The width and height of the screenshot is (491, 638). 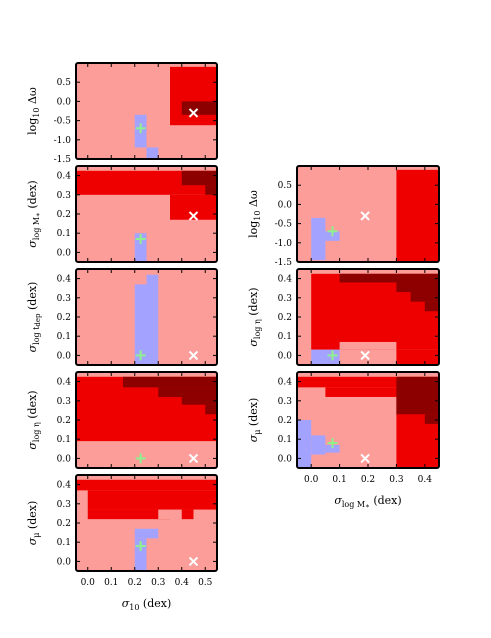 What do you see at coordinates (33, 419) in the screenshot?
I see `ylabel: σlog η (dex)` at bounding box center [33, 419].